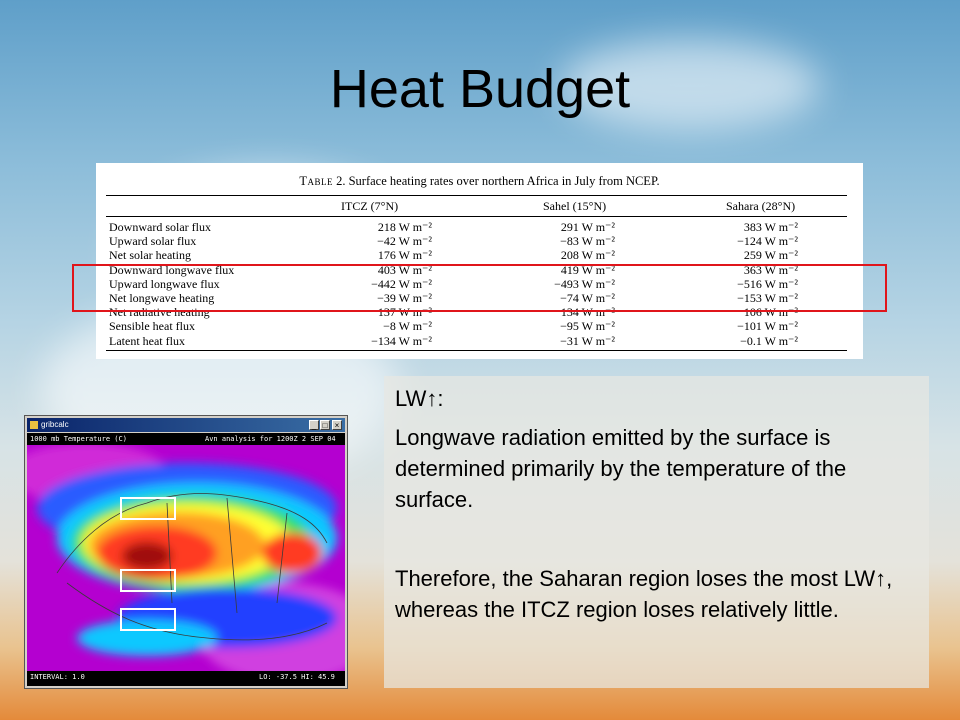 The height and width of the screenshot is (720, 960). I want to click on temperature-map-window: gribcalc _ □ ×, so click(186, 552).